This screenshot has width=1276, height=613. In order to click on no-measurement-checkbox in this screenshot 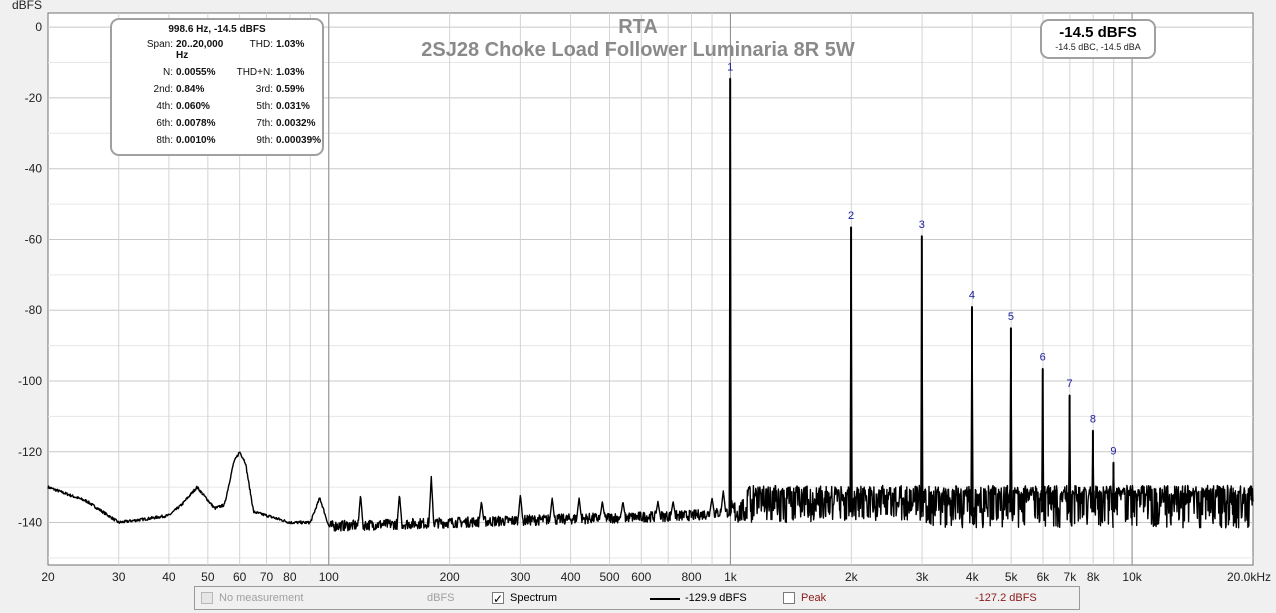, I will do `click(207, 598)`.